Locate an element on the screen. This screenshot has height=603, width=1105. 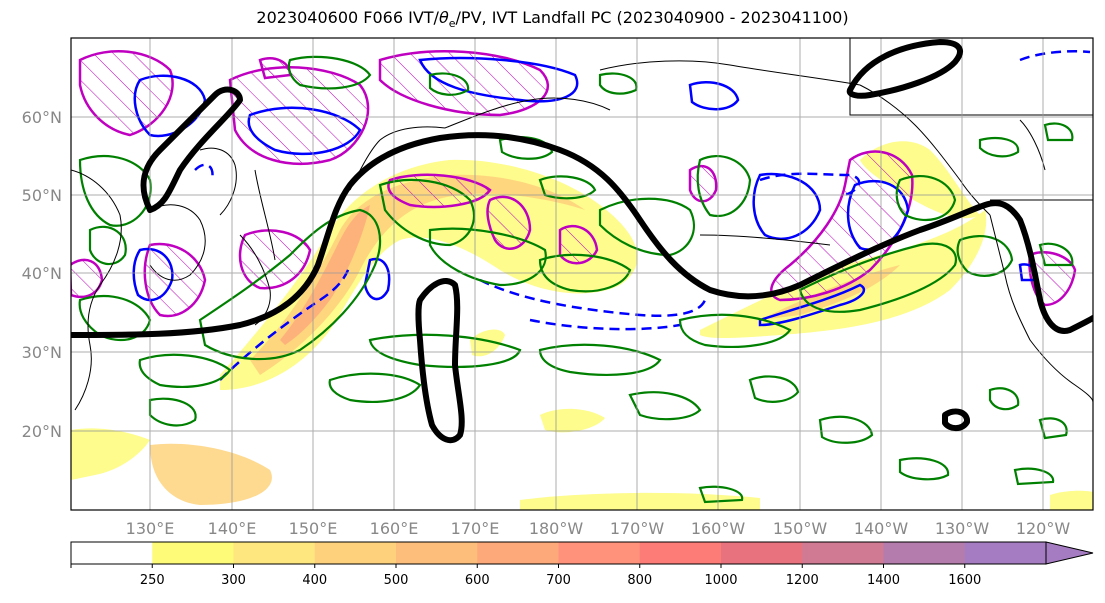
lat-labels: 60°N 50°N 40°N 30°N 20°N is located at coordinates (42, 274).